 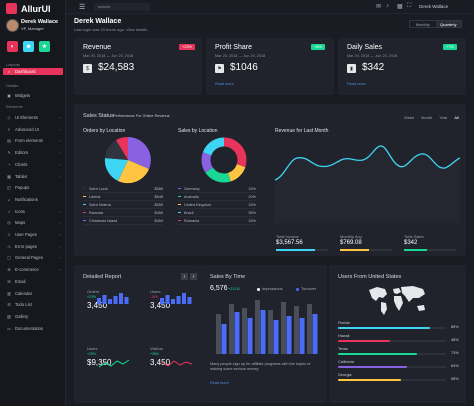 I want to click on sidebar-item-advanced-ui: ≡ Advanced UI ›, so click(x=33, y=129).